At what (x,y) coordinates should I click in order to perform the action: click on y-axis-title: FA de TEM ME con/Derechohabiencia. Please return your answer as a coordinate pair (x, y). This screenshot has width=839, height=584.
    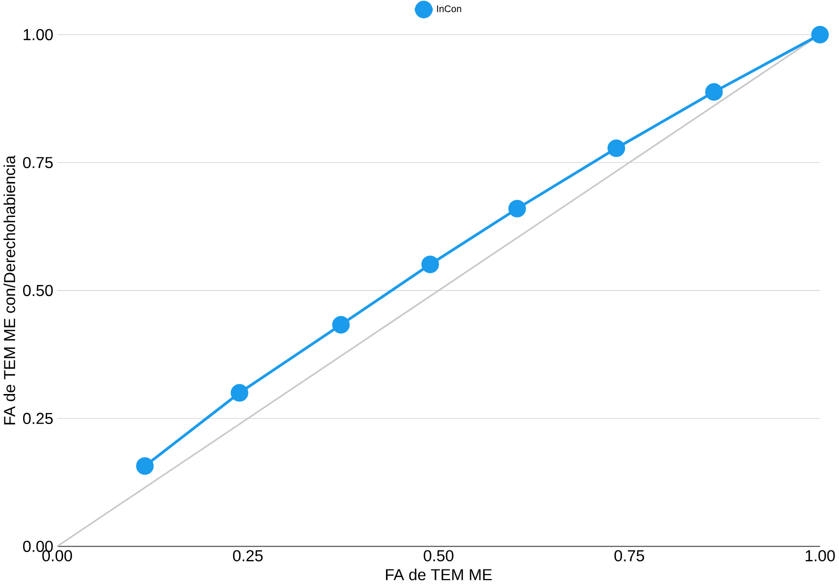
    Looking at the image, I should click on (10, 289).